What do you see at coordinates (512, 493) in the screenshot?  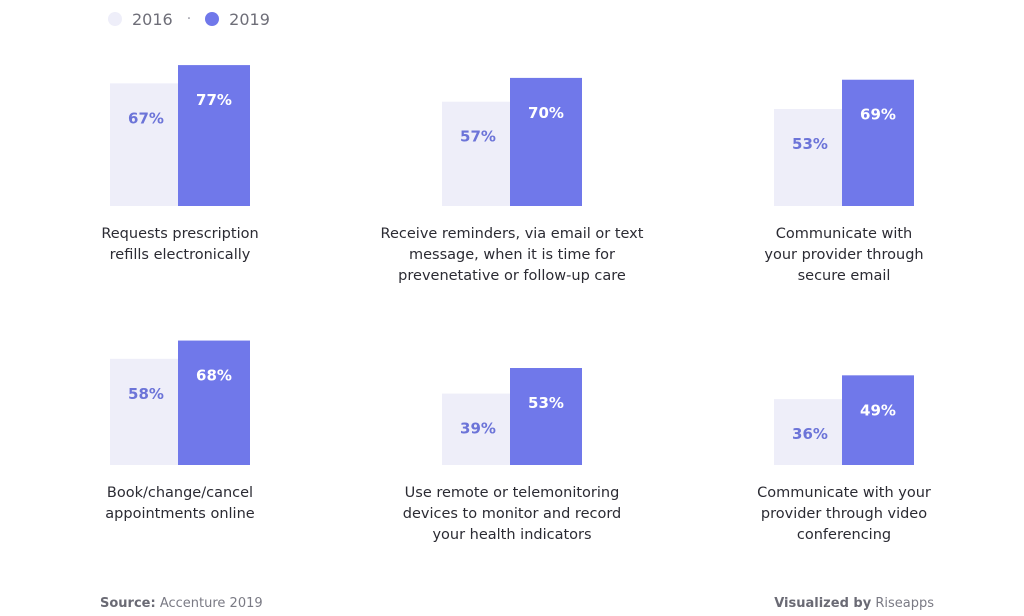 I see `caption-line: Use remote or telemonitoring` at bounding box center [512, 493].